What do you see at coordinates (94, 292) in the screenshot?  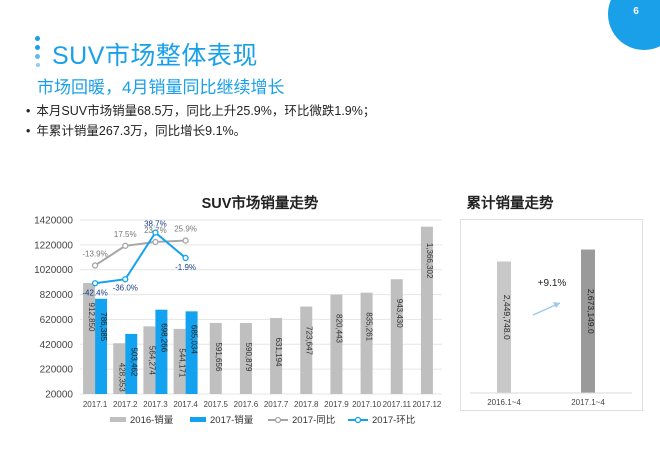 I see `mom-value-label: -42.4%` at bounding box center [94, 292].